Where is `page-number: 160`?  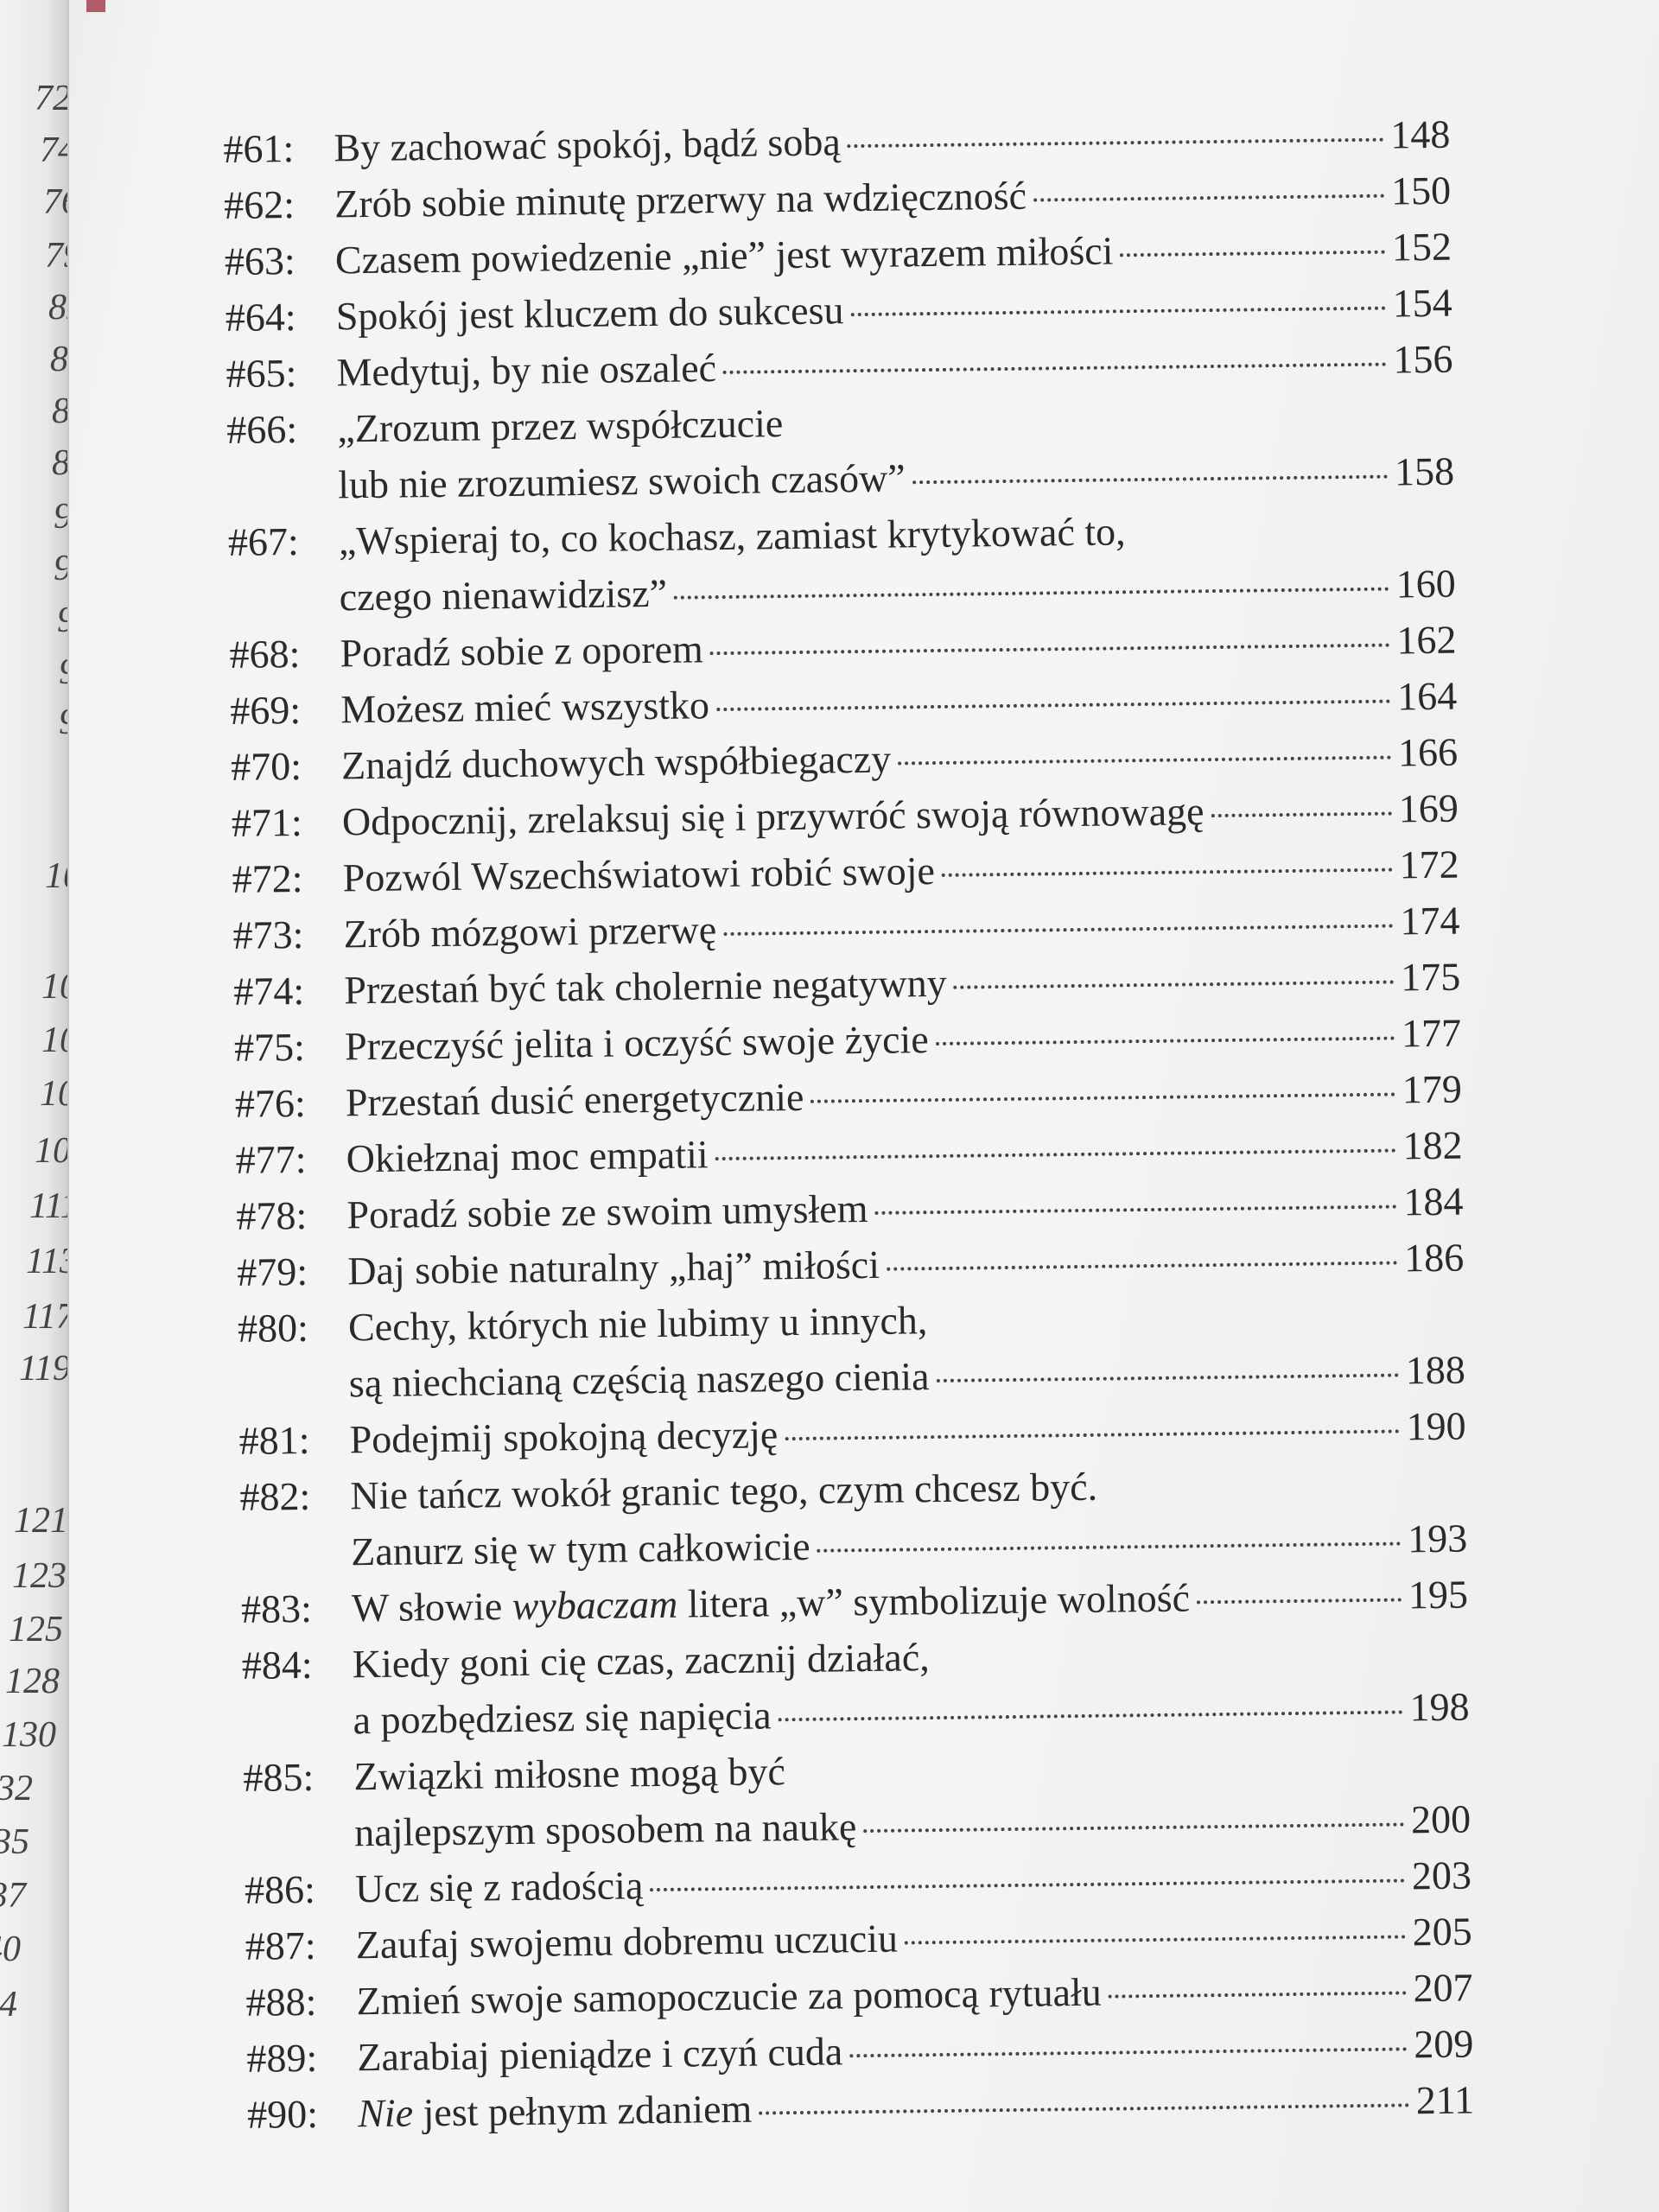
page-number: 160 is located at coordinates (1425, 584).